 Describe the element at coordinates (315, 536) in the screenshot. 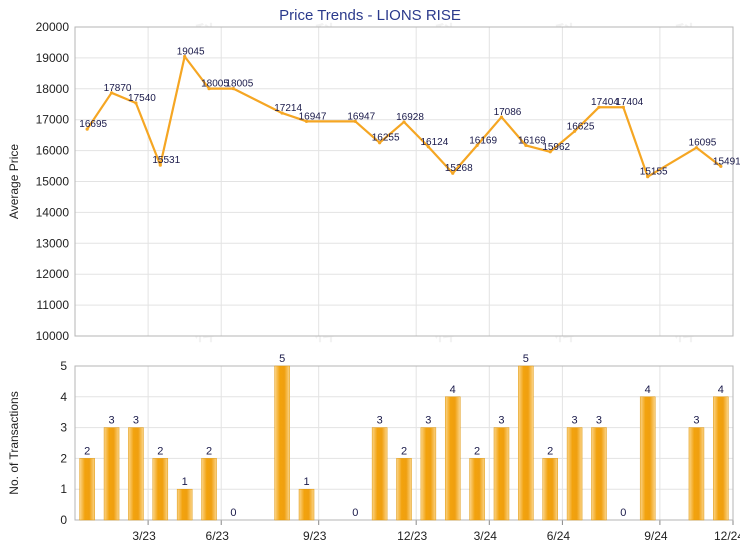

I see `x-tick-label: 9/23` at that location.